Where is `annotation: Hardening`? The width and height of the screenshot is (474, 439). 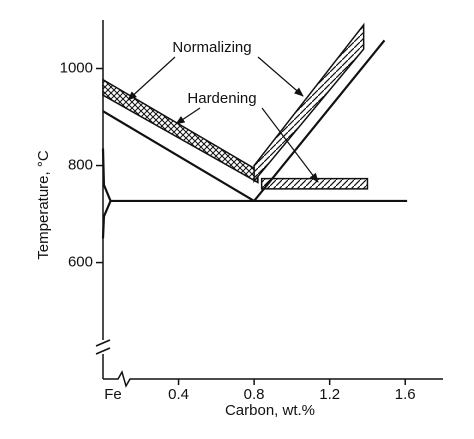
annotation: Hardening is located at coordinates (221, 98).